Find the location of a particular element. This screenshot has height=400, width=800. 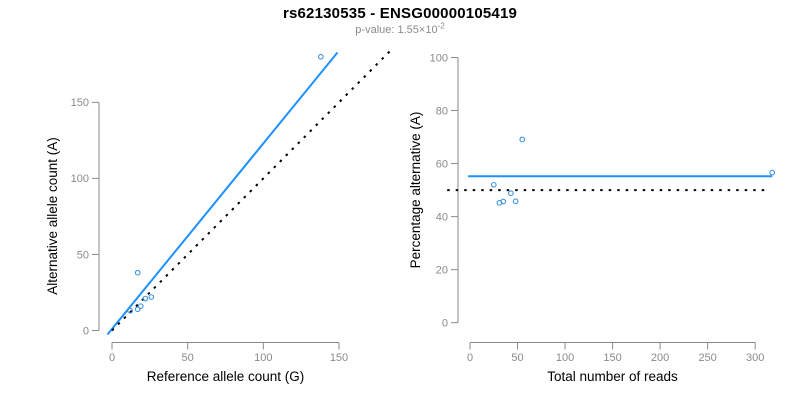

y-tick-label: 40 is located at coordinates (442, 217).